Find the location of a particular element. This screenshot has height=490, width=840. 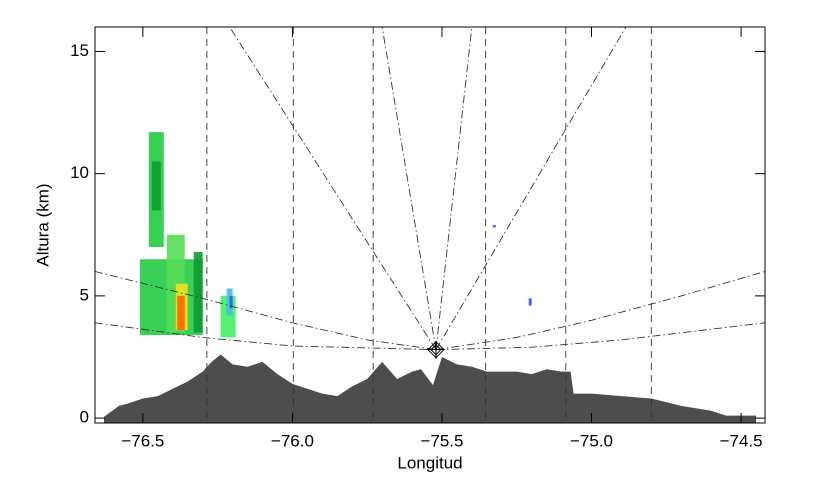

x-tick-label: −76.5 is located at coordinates (142, 440).